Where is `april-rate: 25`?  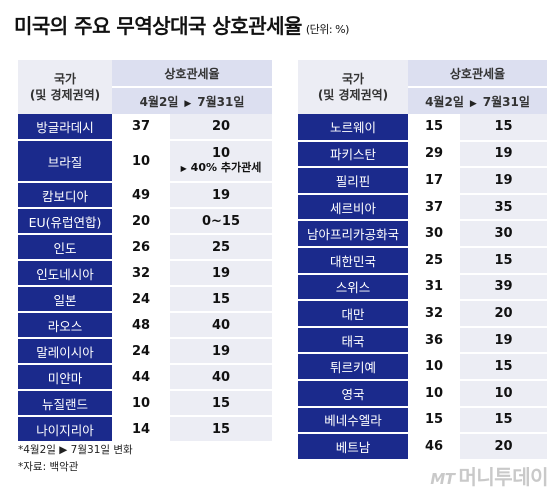
april-rate: 25 is located at coordinates (434, 260).